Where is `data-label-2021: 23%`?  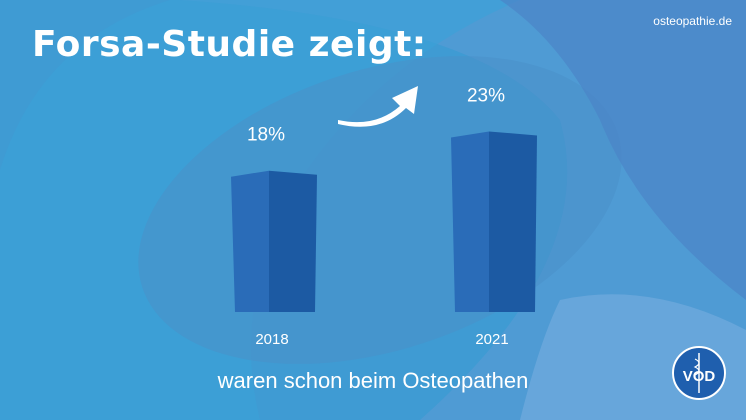 data-label-2021: 23% is located at coordinates (486, 95).